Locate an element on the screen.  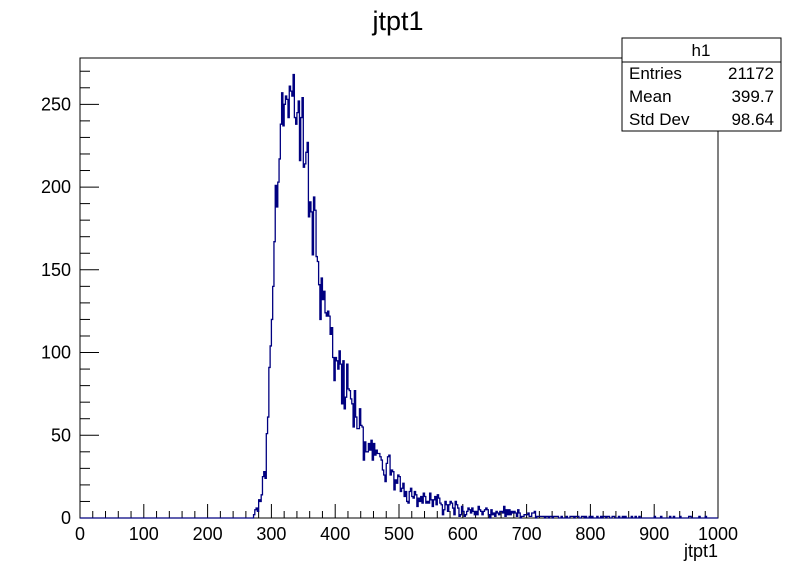
x-axis-label: jtpt1 is located at coordinates (700, 551).